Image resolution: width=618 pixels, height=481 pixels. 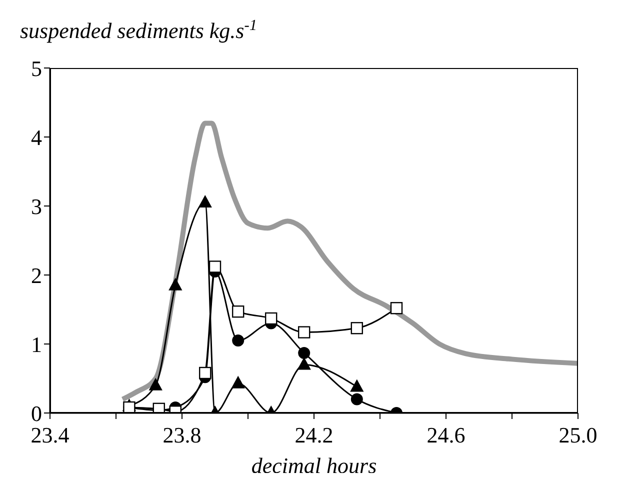 What do you see at coordinates (314, 465) in the screenshot?
I see `x-axis-title: decimal hours` at bounding box center [314, 465].